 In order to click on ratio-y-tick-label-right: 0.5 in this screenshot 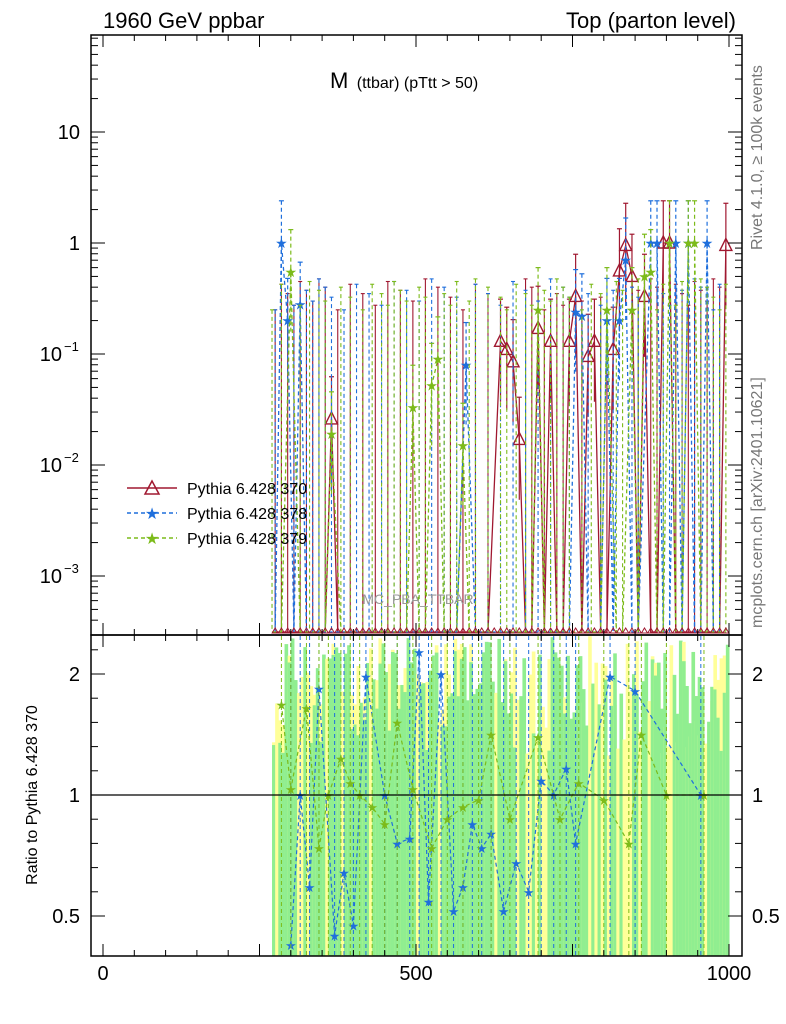, I will do `click(766, 917)`.